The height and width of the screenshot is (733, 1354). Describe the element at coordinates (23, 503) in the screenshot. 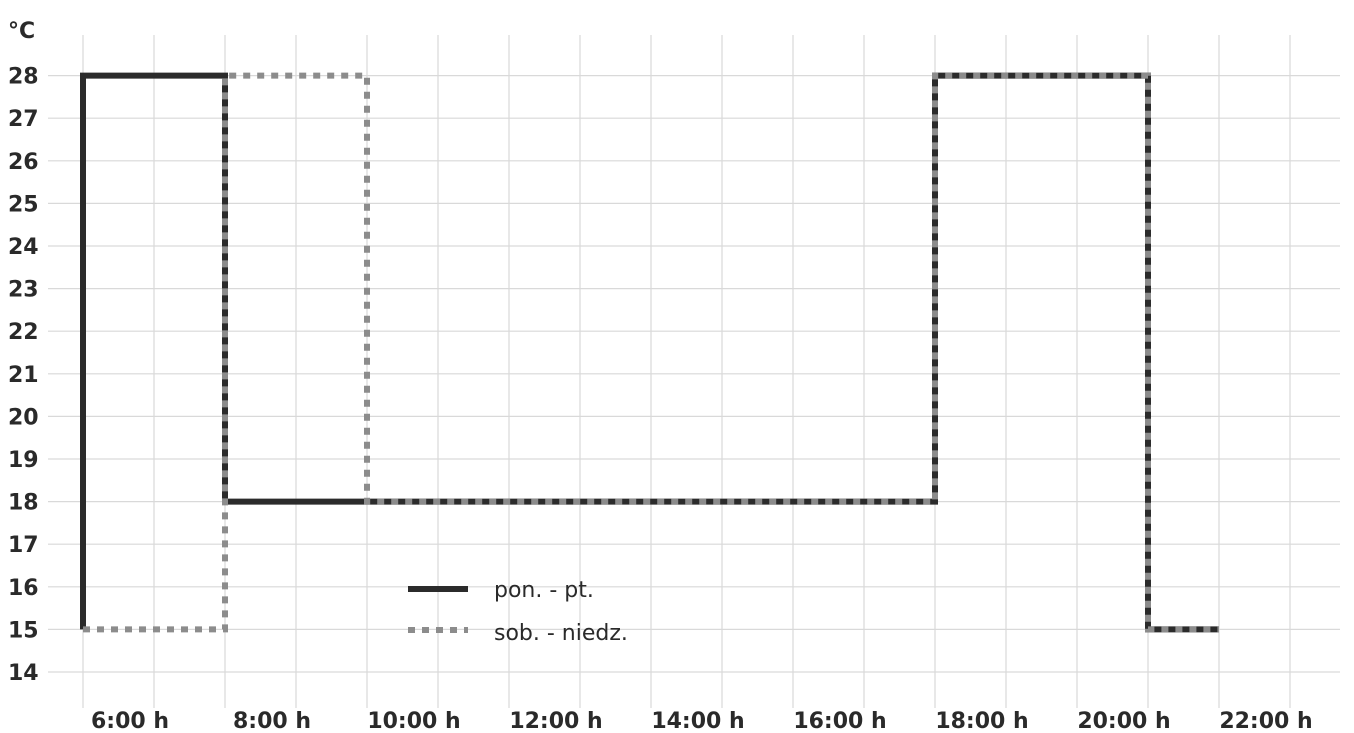

I see `y-tick-label: 18` at that location.